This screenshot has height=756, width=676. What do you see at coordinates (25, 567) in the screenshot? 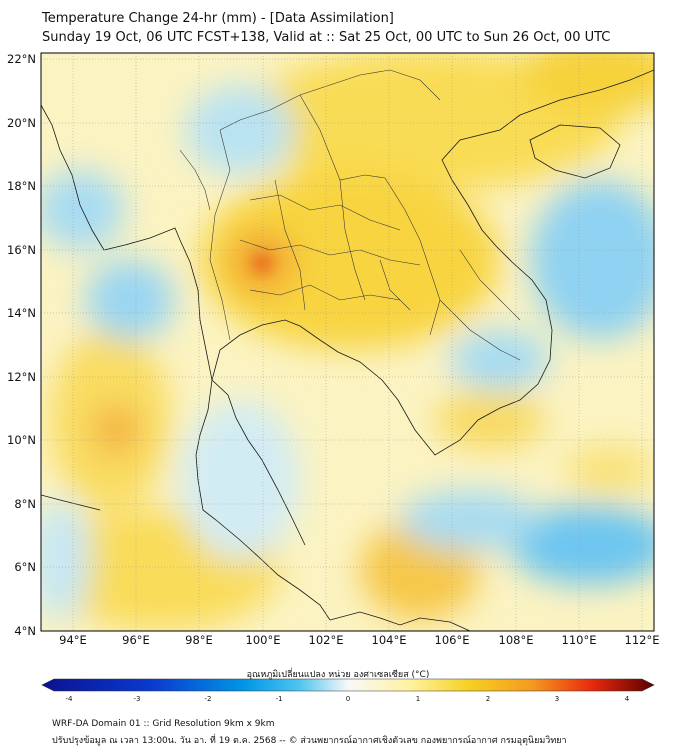
I see `lat-label: 6°N` at bounding box center [25, 567].